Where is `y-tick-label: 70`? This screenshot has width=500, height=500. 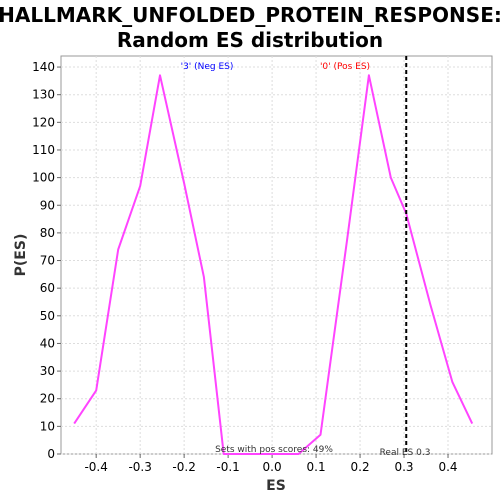 y-tick-label: 70 is located at coordinates (47, 261).